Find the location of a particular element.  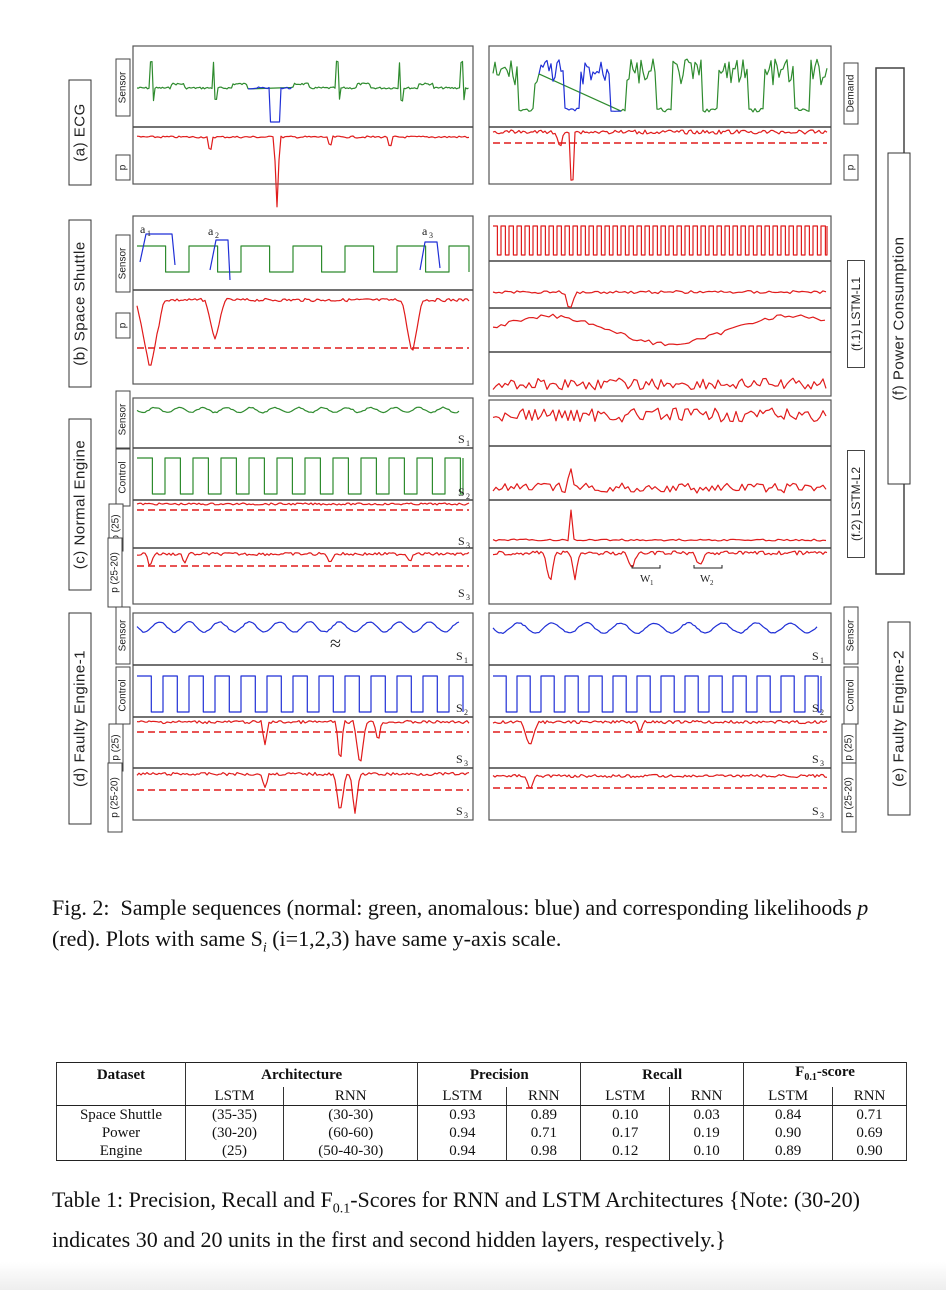

label-normal-engine: (c) Normal Engine is located at coordinates (80, 504).